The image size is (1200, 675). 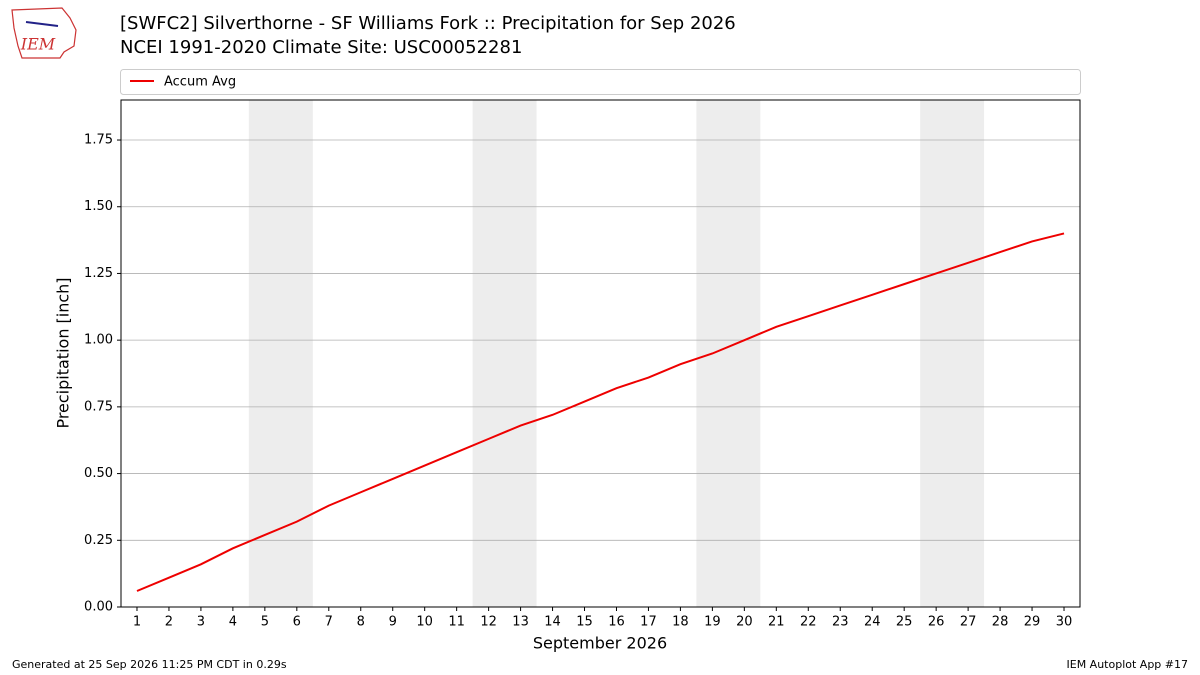 What do you see at coordinates (98, 340) in the screenshot?
I see `y-tick-label: 1.00` at bounding box center [98, 340].